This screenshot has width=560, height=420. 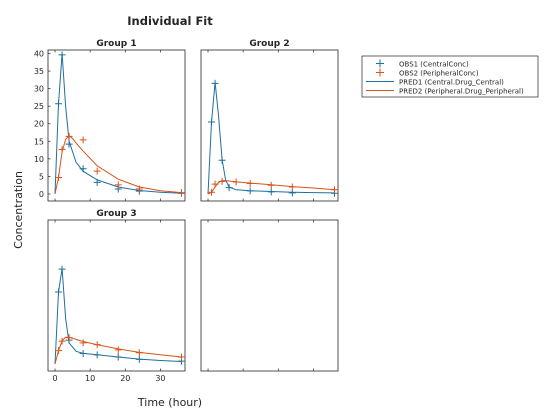 What do you see at coordinates (39, 89) in the screenshot?
I see `y-tick-label: 30` at bounding box center [39, 89].